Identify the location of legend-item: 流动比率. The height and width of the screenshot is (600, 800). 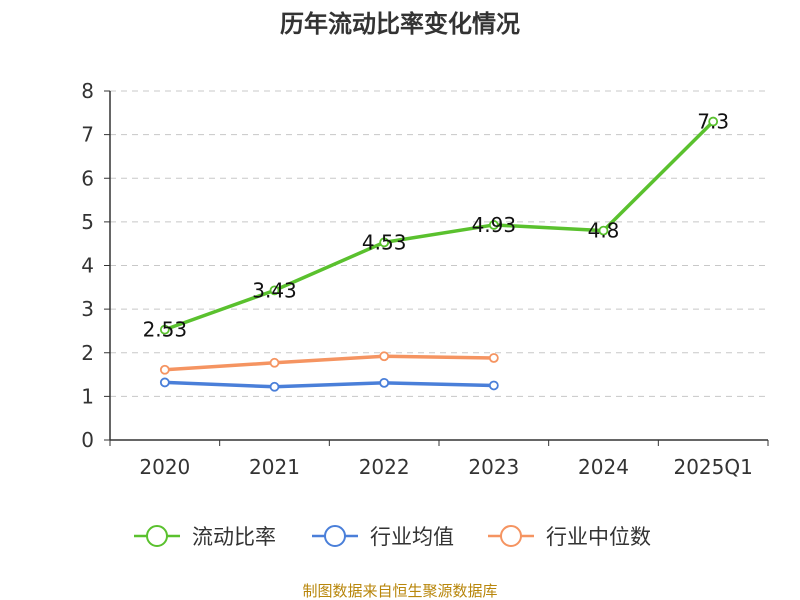
(205, 537).